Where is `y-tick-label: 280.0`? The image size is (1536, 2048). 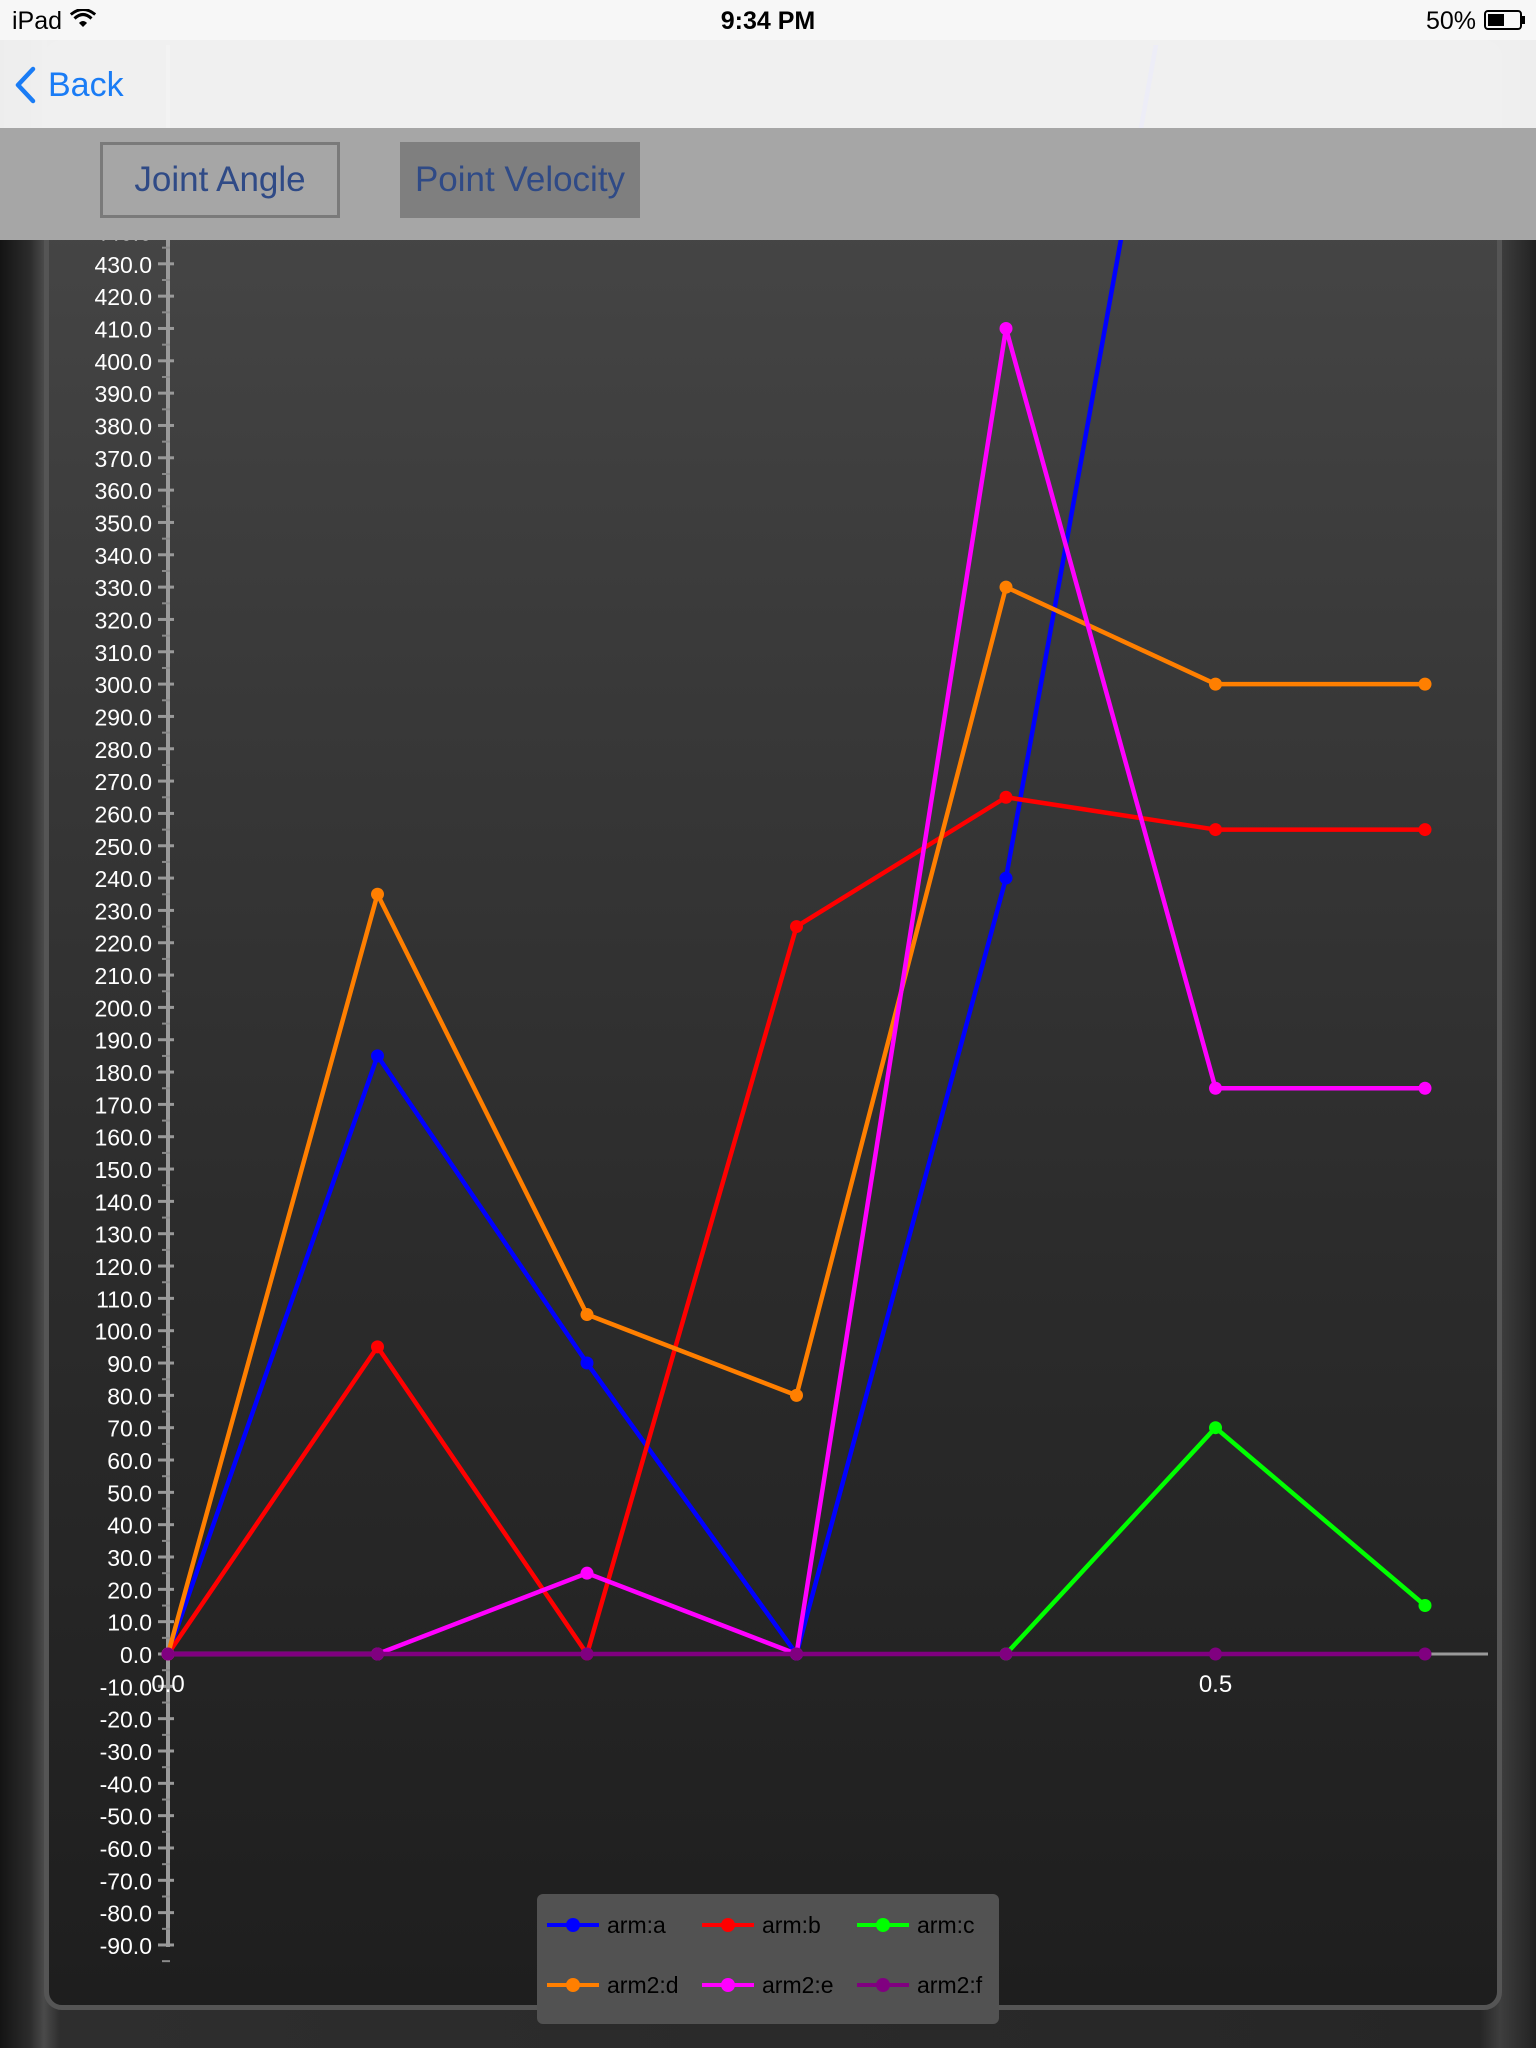 y-tick-label: 280.0 is located at coordinates (123, 750).